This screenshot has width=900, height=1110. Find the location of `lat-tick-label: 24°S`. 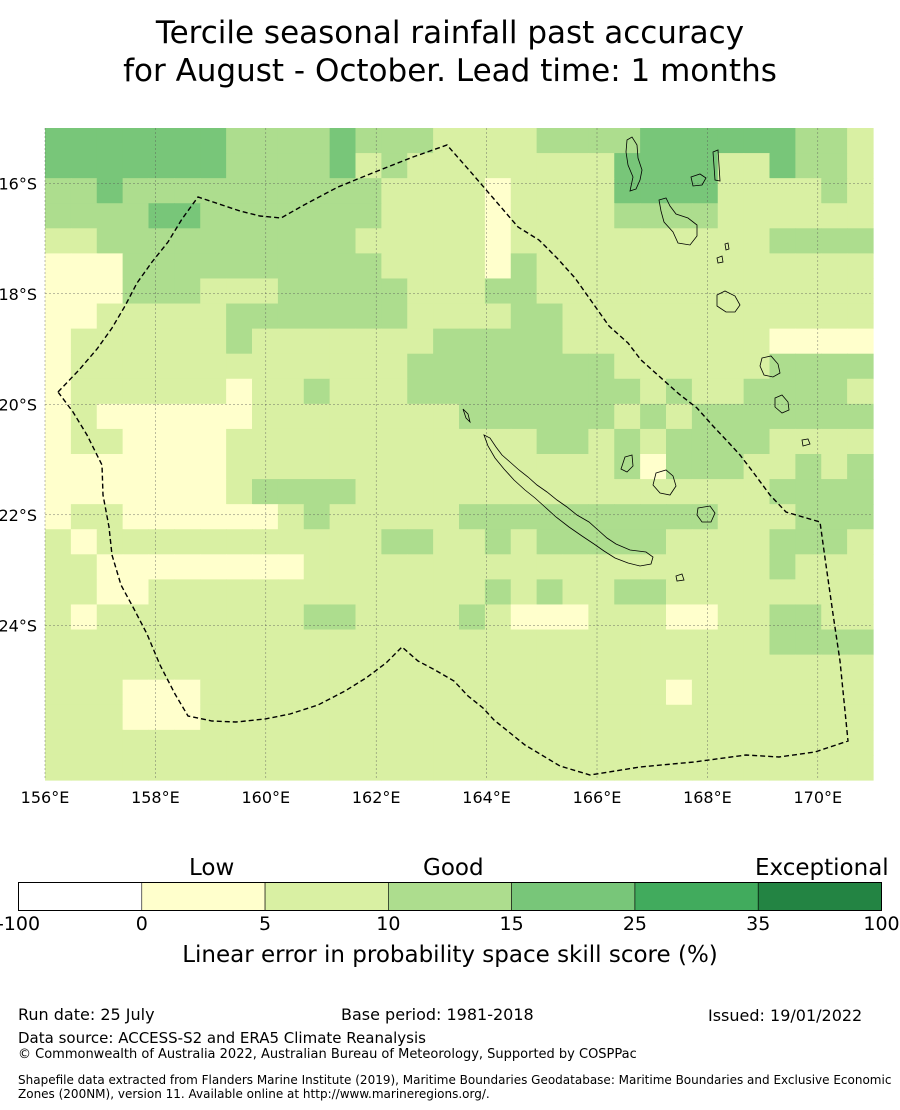

lat-tick-label: 24°S is located at coordinates (18, 625).